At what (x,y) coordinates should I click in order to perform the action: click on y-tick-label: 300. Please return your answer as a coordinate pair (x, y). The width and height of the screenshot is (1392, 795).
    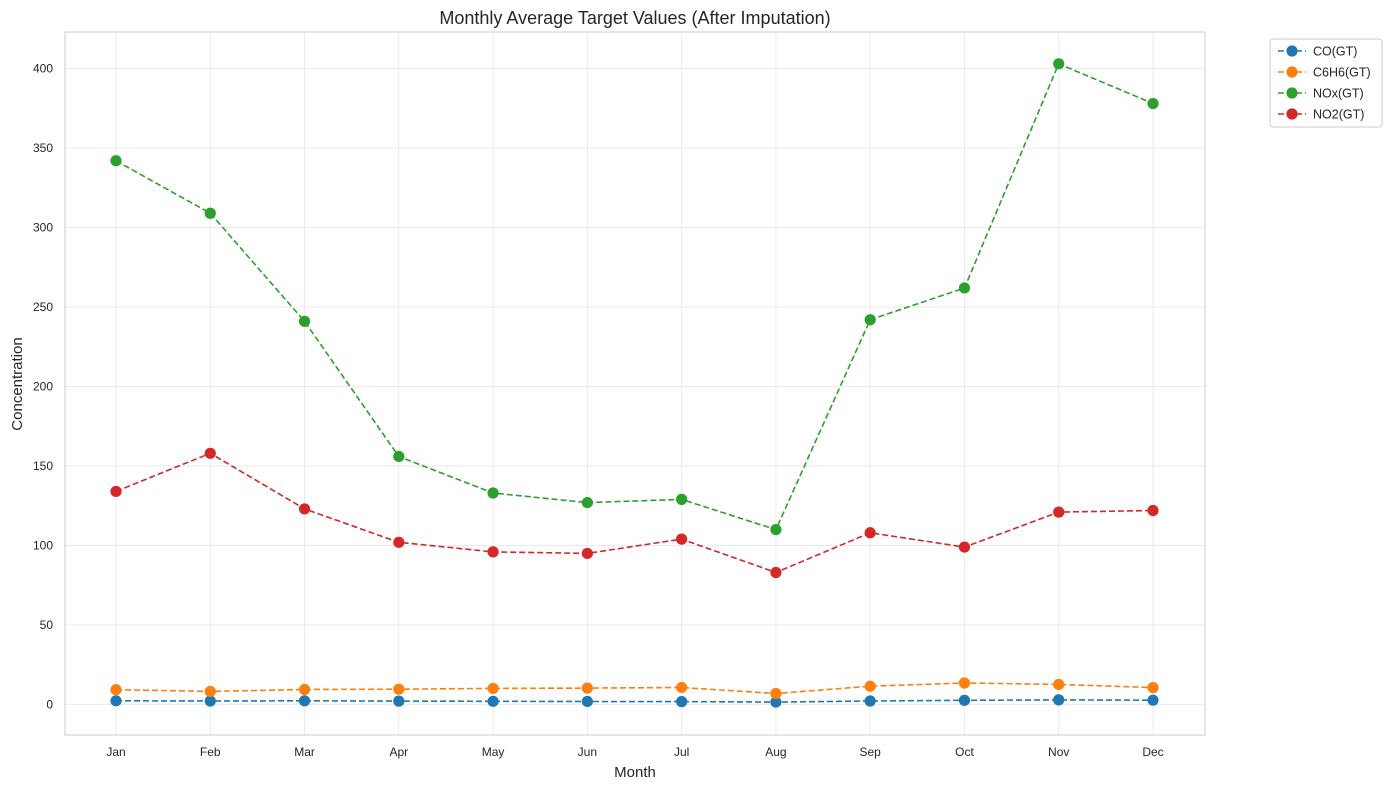
    Looking at the image, I should click on (43, 228).